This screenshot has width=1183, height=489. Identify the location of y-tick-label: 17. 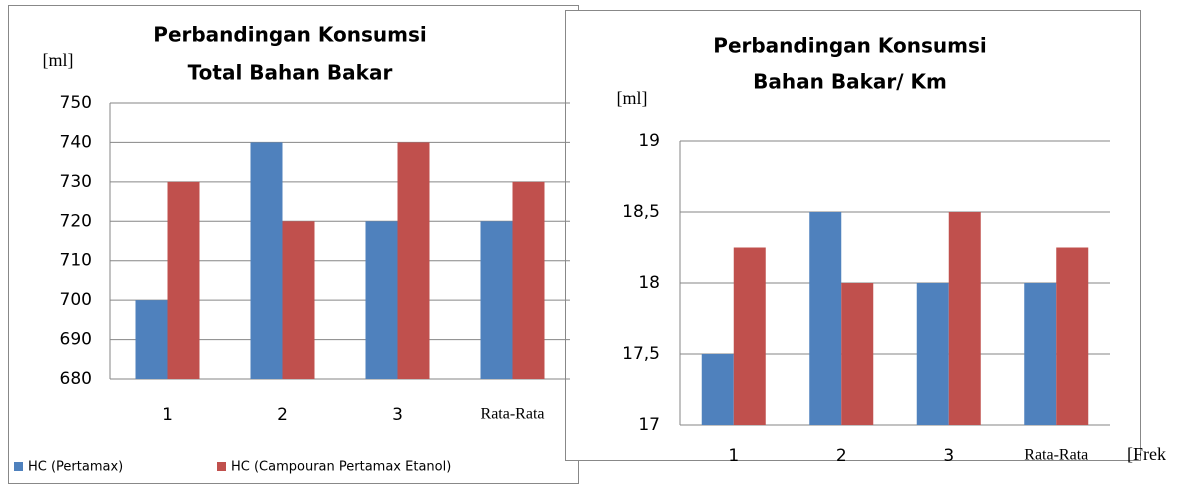
(649, 425).